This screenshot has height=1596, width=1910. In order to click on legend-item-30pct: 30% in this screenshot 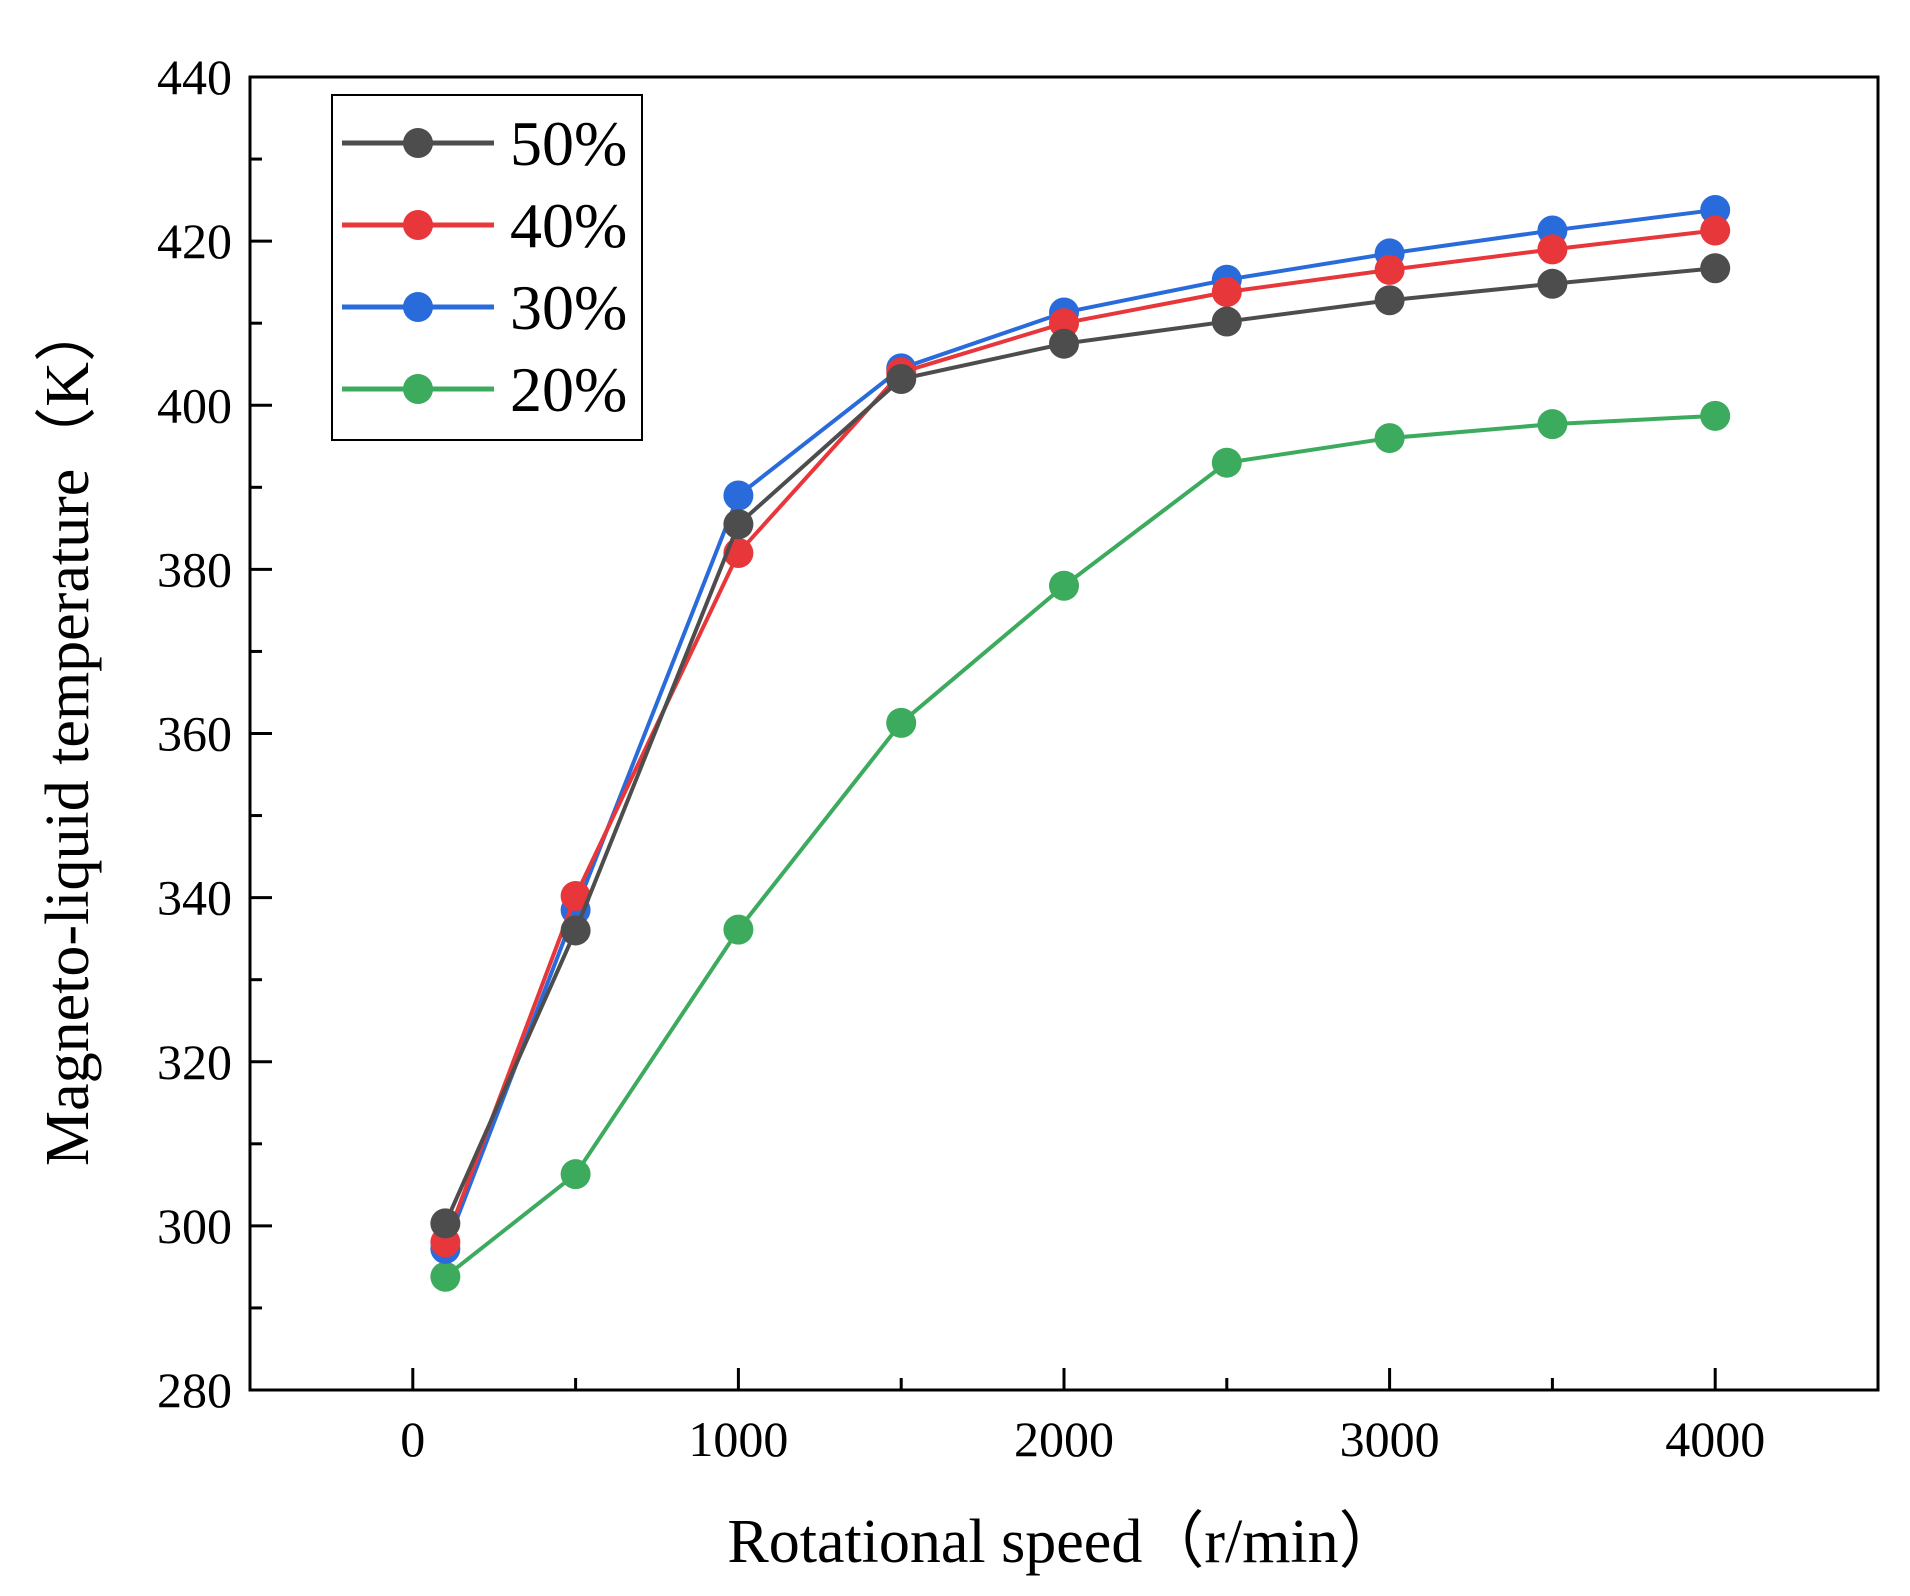, I will do `click(484, 307)`.